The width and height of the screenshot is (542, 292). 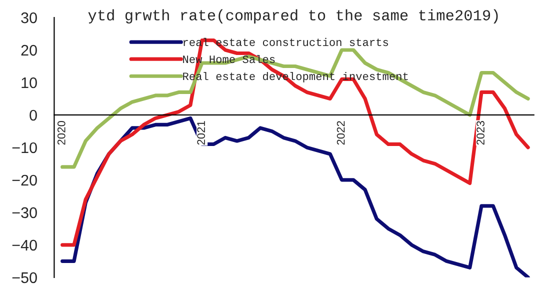 I want to click on y-tick-label: −40, so click(x=24, y=245).